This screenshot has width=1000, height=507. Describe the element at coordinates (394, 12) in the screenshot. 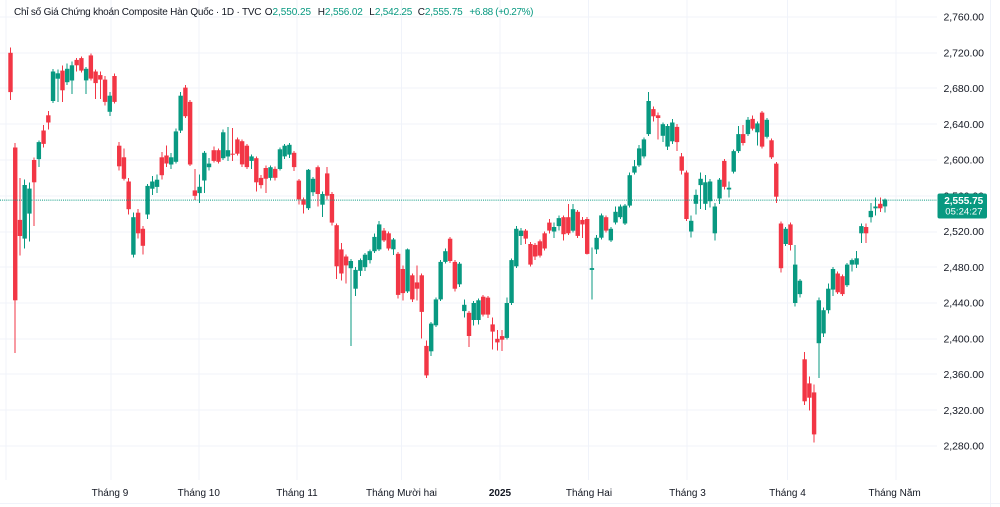

I see `svg-text: 2,542.25` at that location.